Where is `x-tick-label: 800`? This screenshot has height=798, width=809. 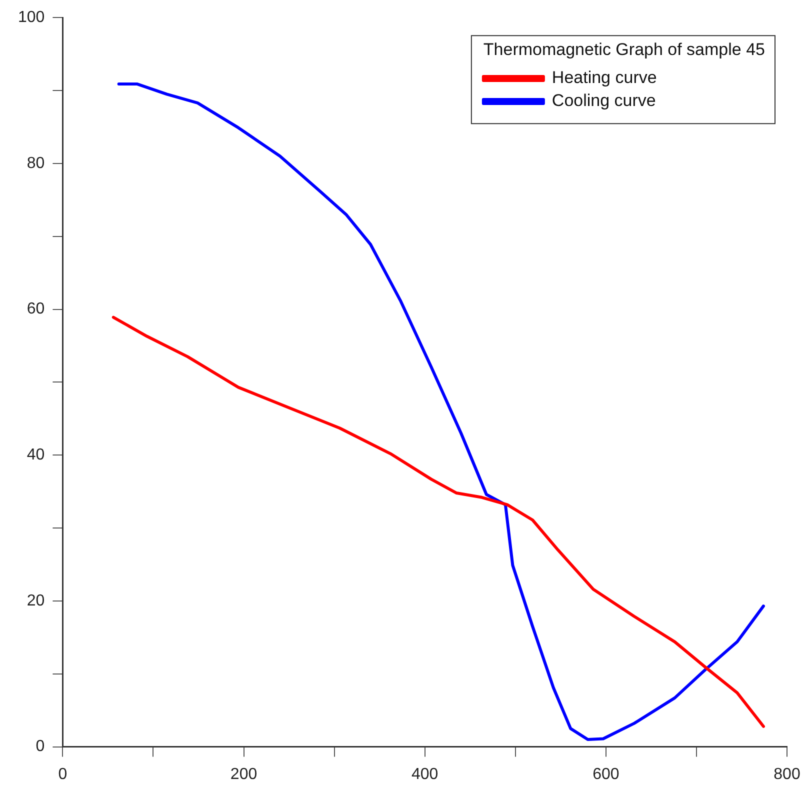 x-tick-label: 800 is located at coordinates (787, 774).